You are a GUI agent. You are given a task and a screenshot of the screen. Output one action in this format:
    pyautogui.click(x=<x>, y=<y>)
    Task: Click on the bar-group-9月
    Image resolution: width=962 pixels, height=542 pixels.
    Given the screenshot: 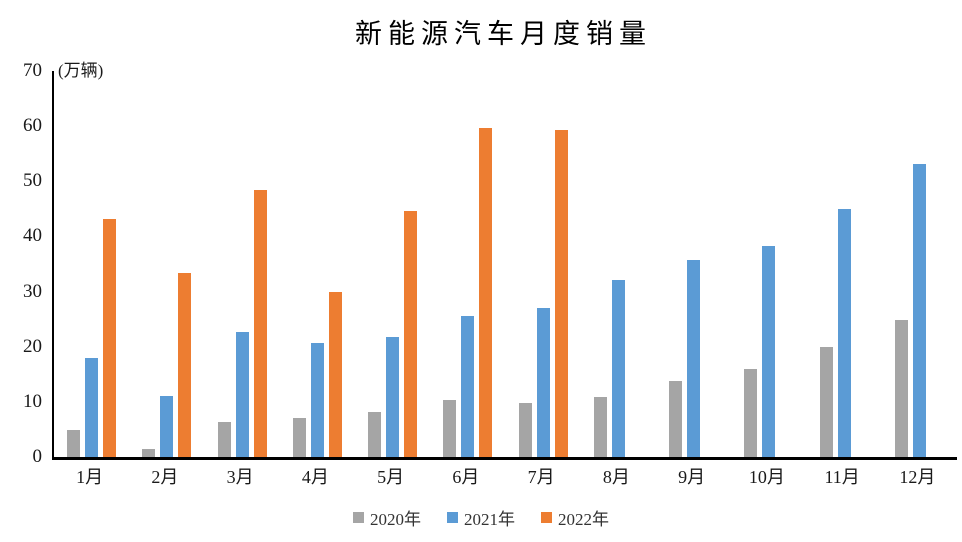 What is the action you would take?
    pyautogui.click(x=693, y=264)
    